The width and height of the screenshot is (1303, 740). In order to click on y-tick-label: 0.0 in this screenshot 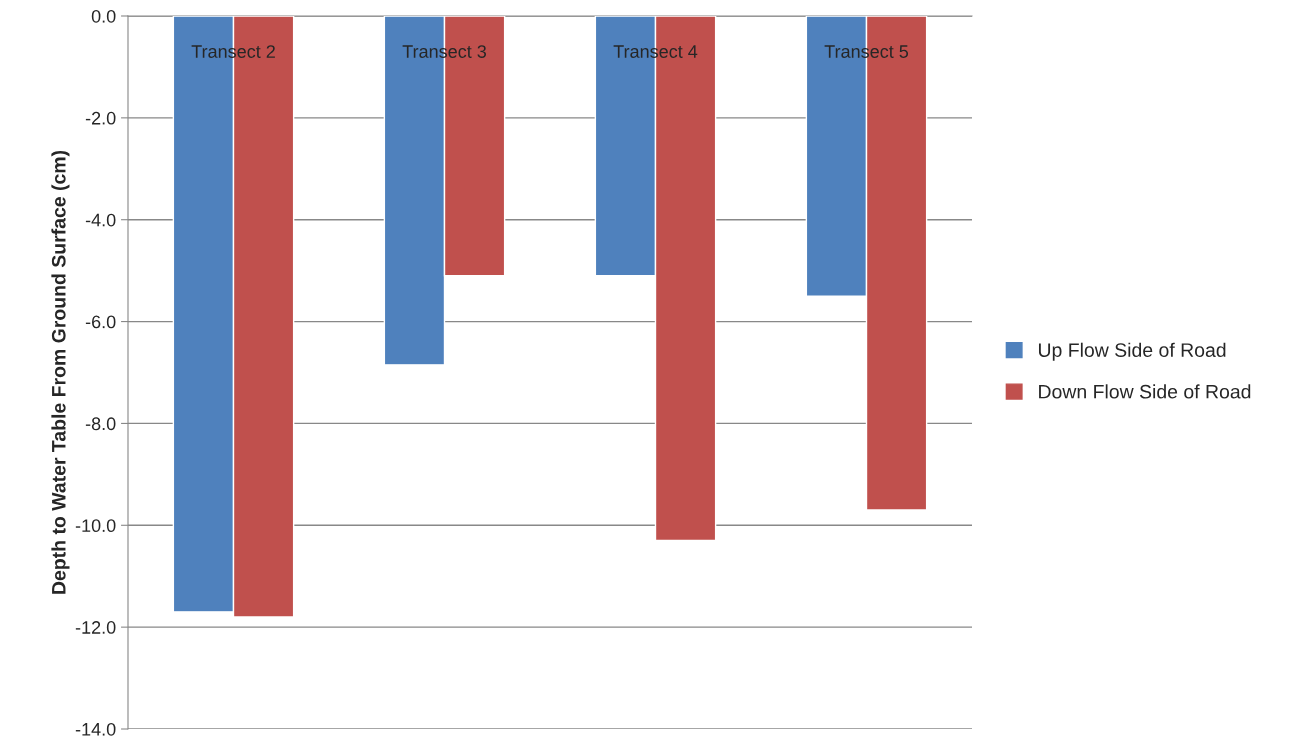, I will do `click(103, 16)`.